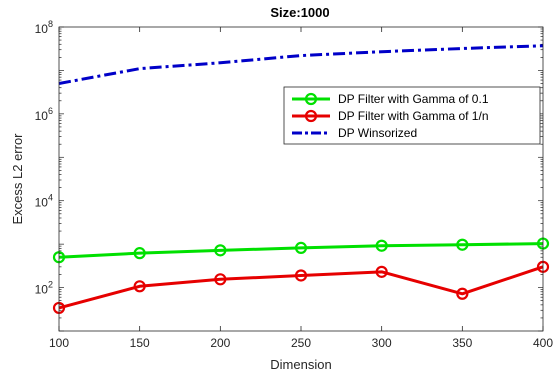 Image resolution: width=553 pixels, height=371 pixels. Describe the element at coordinates (17, 179) in the screenshot. I see `y-axis-label: Excess L2 error` at that location.